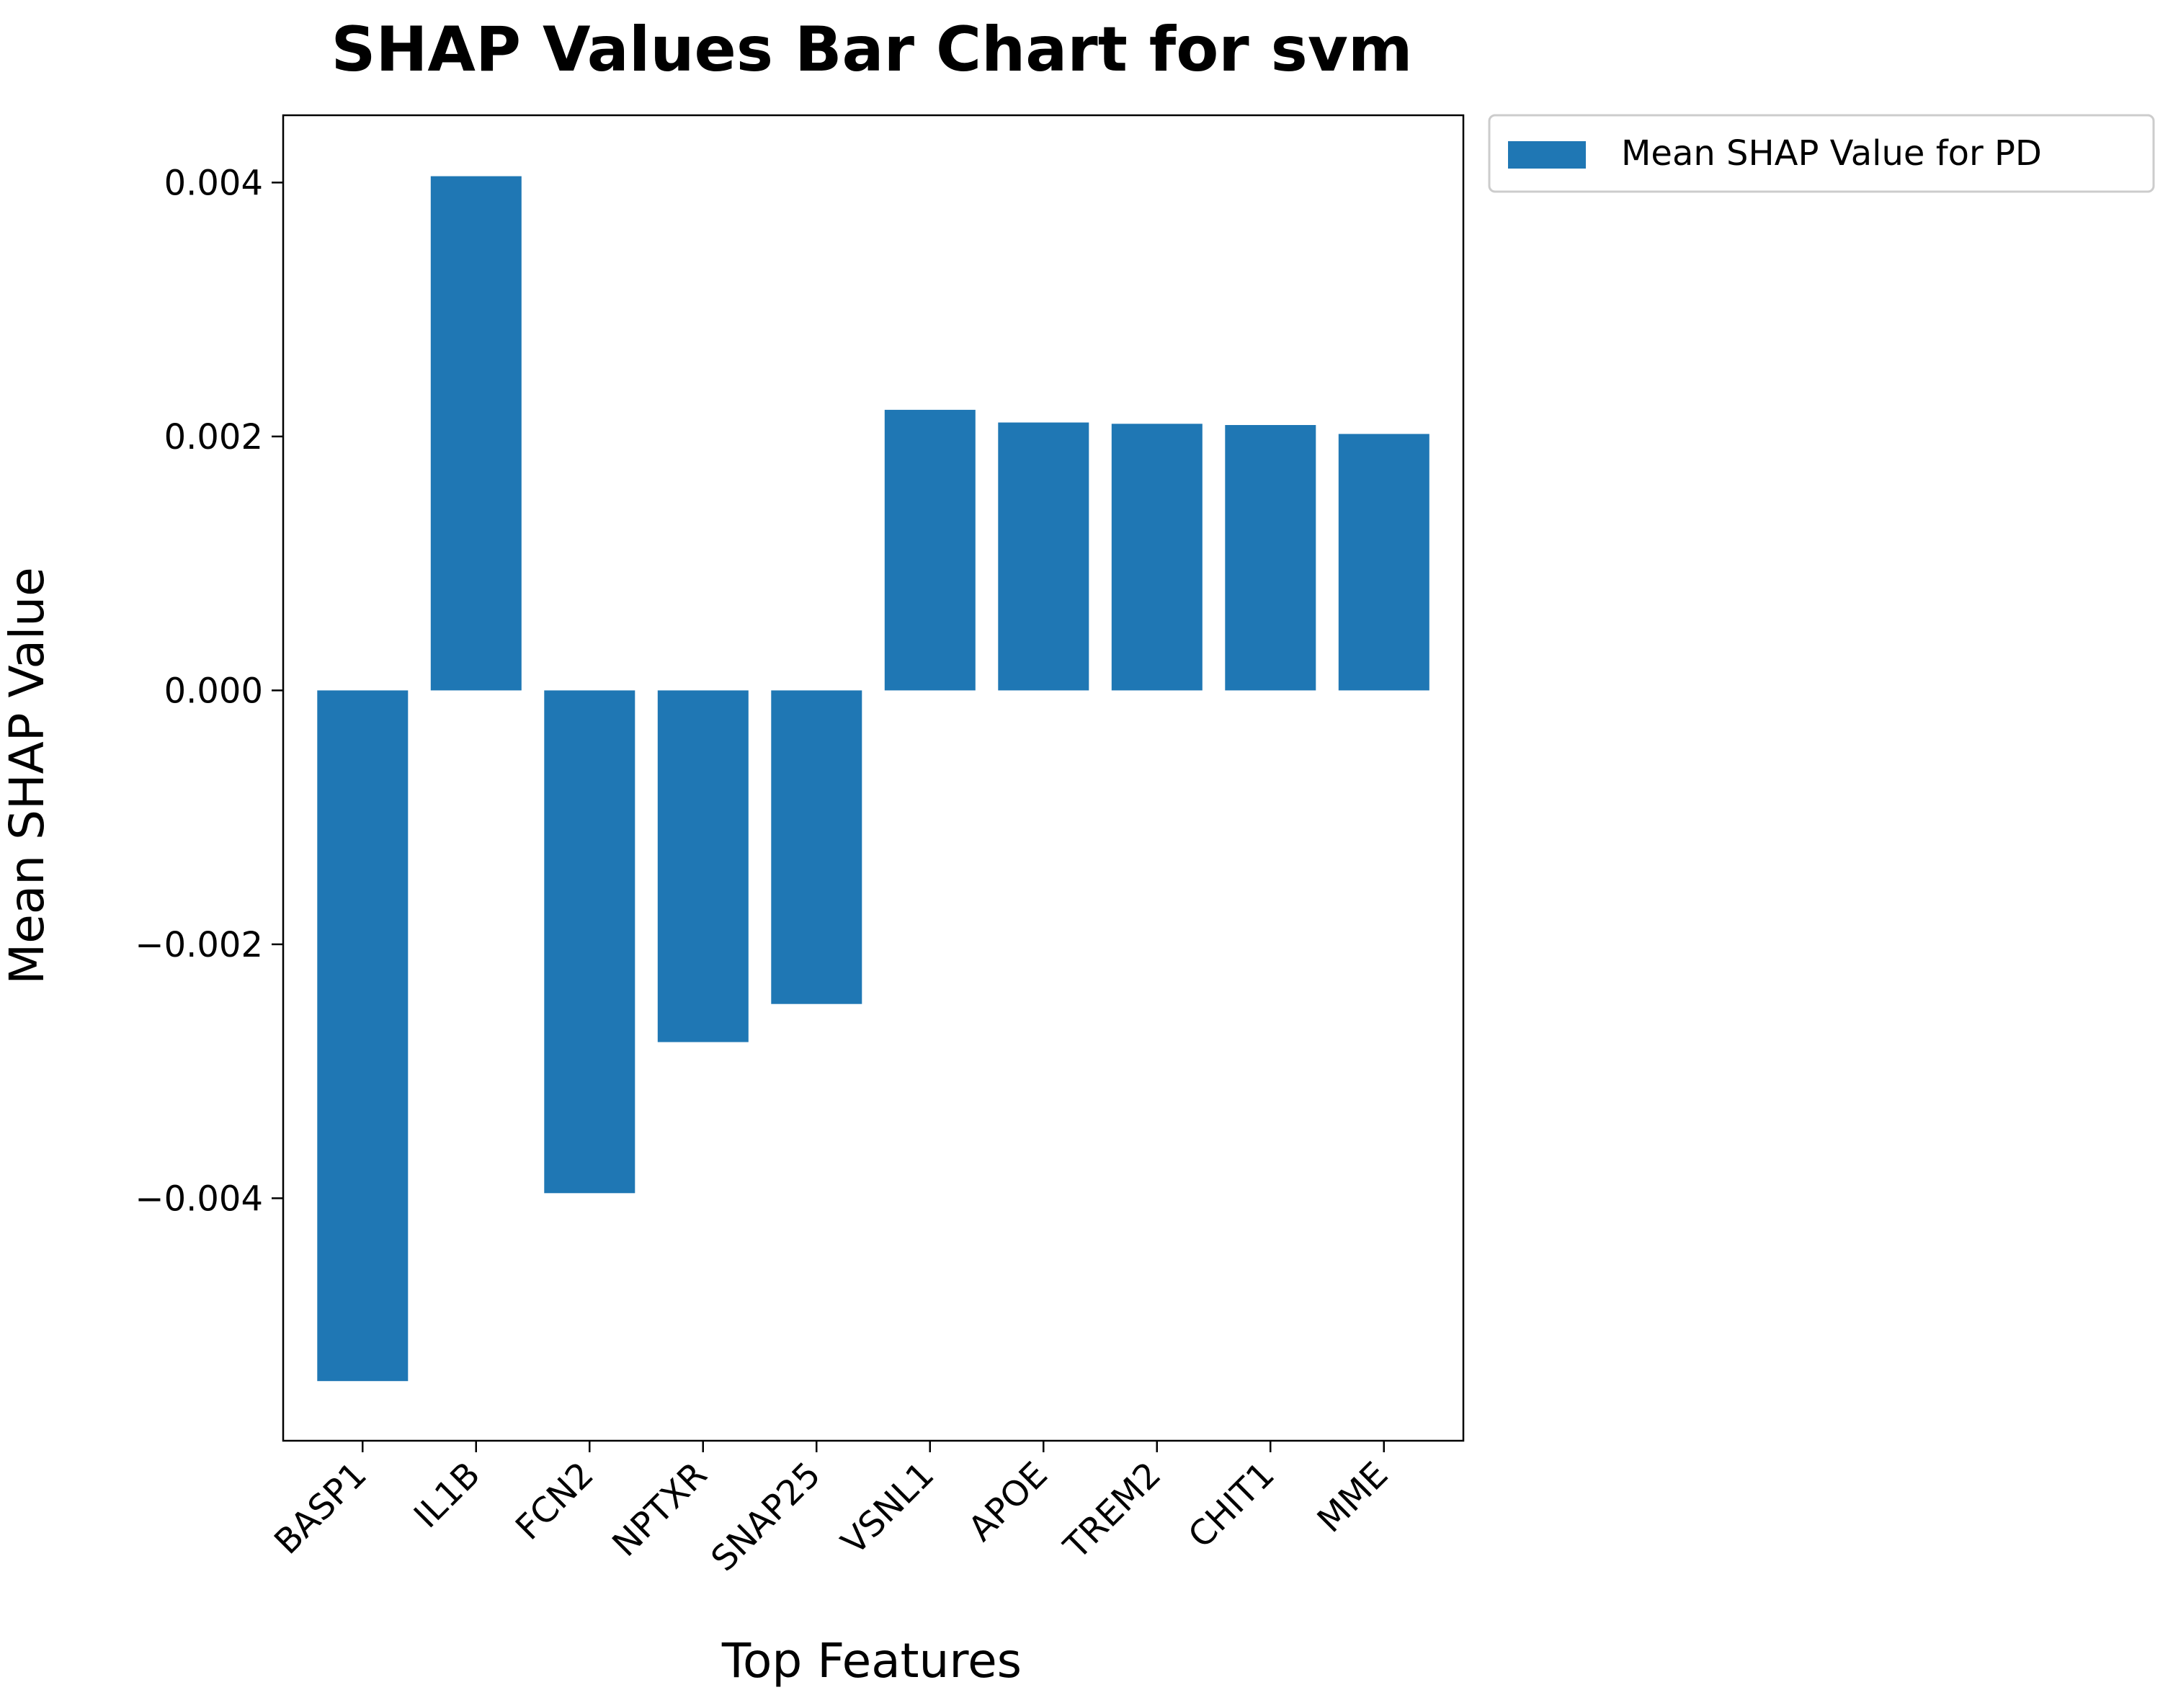  I want to click on bar-chit1, so click(1270, 558).